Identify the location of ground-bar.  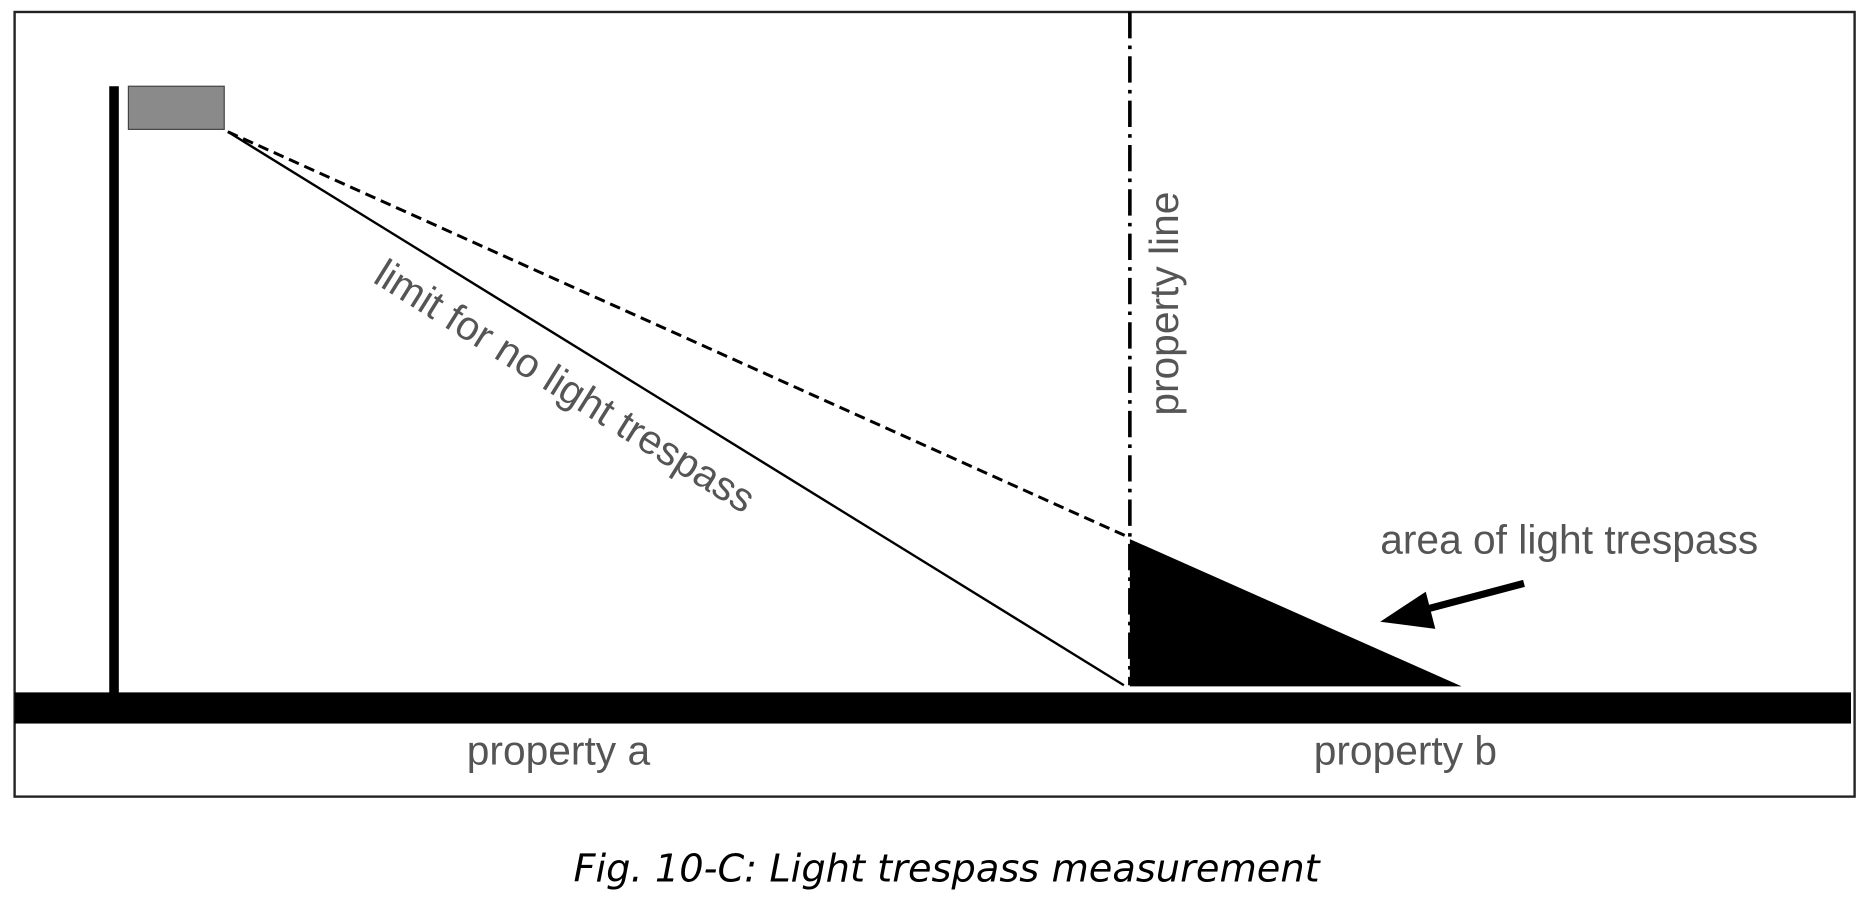
(933, 708).